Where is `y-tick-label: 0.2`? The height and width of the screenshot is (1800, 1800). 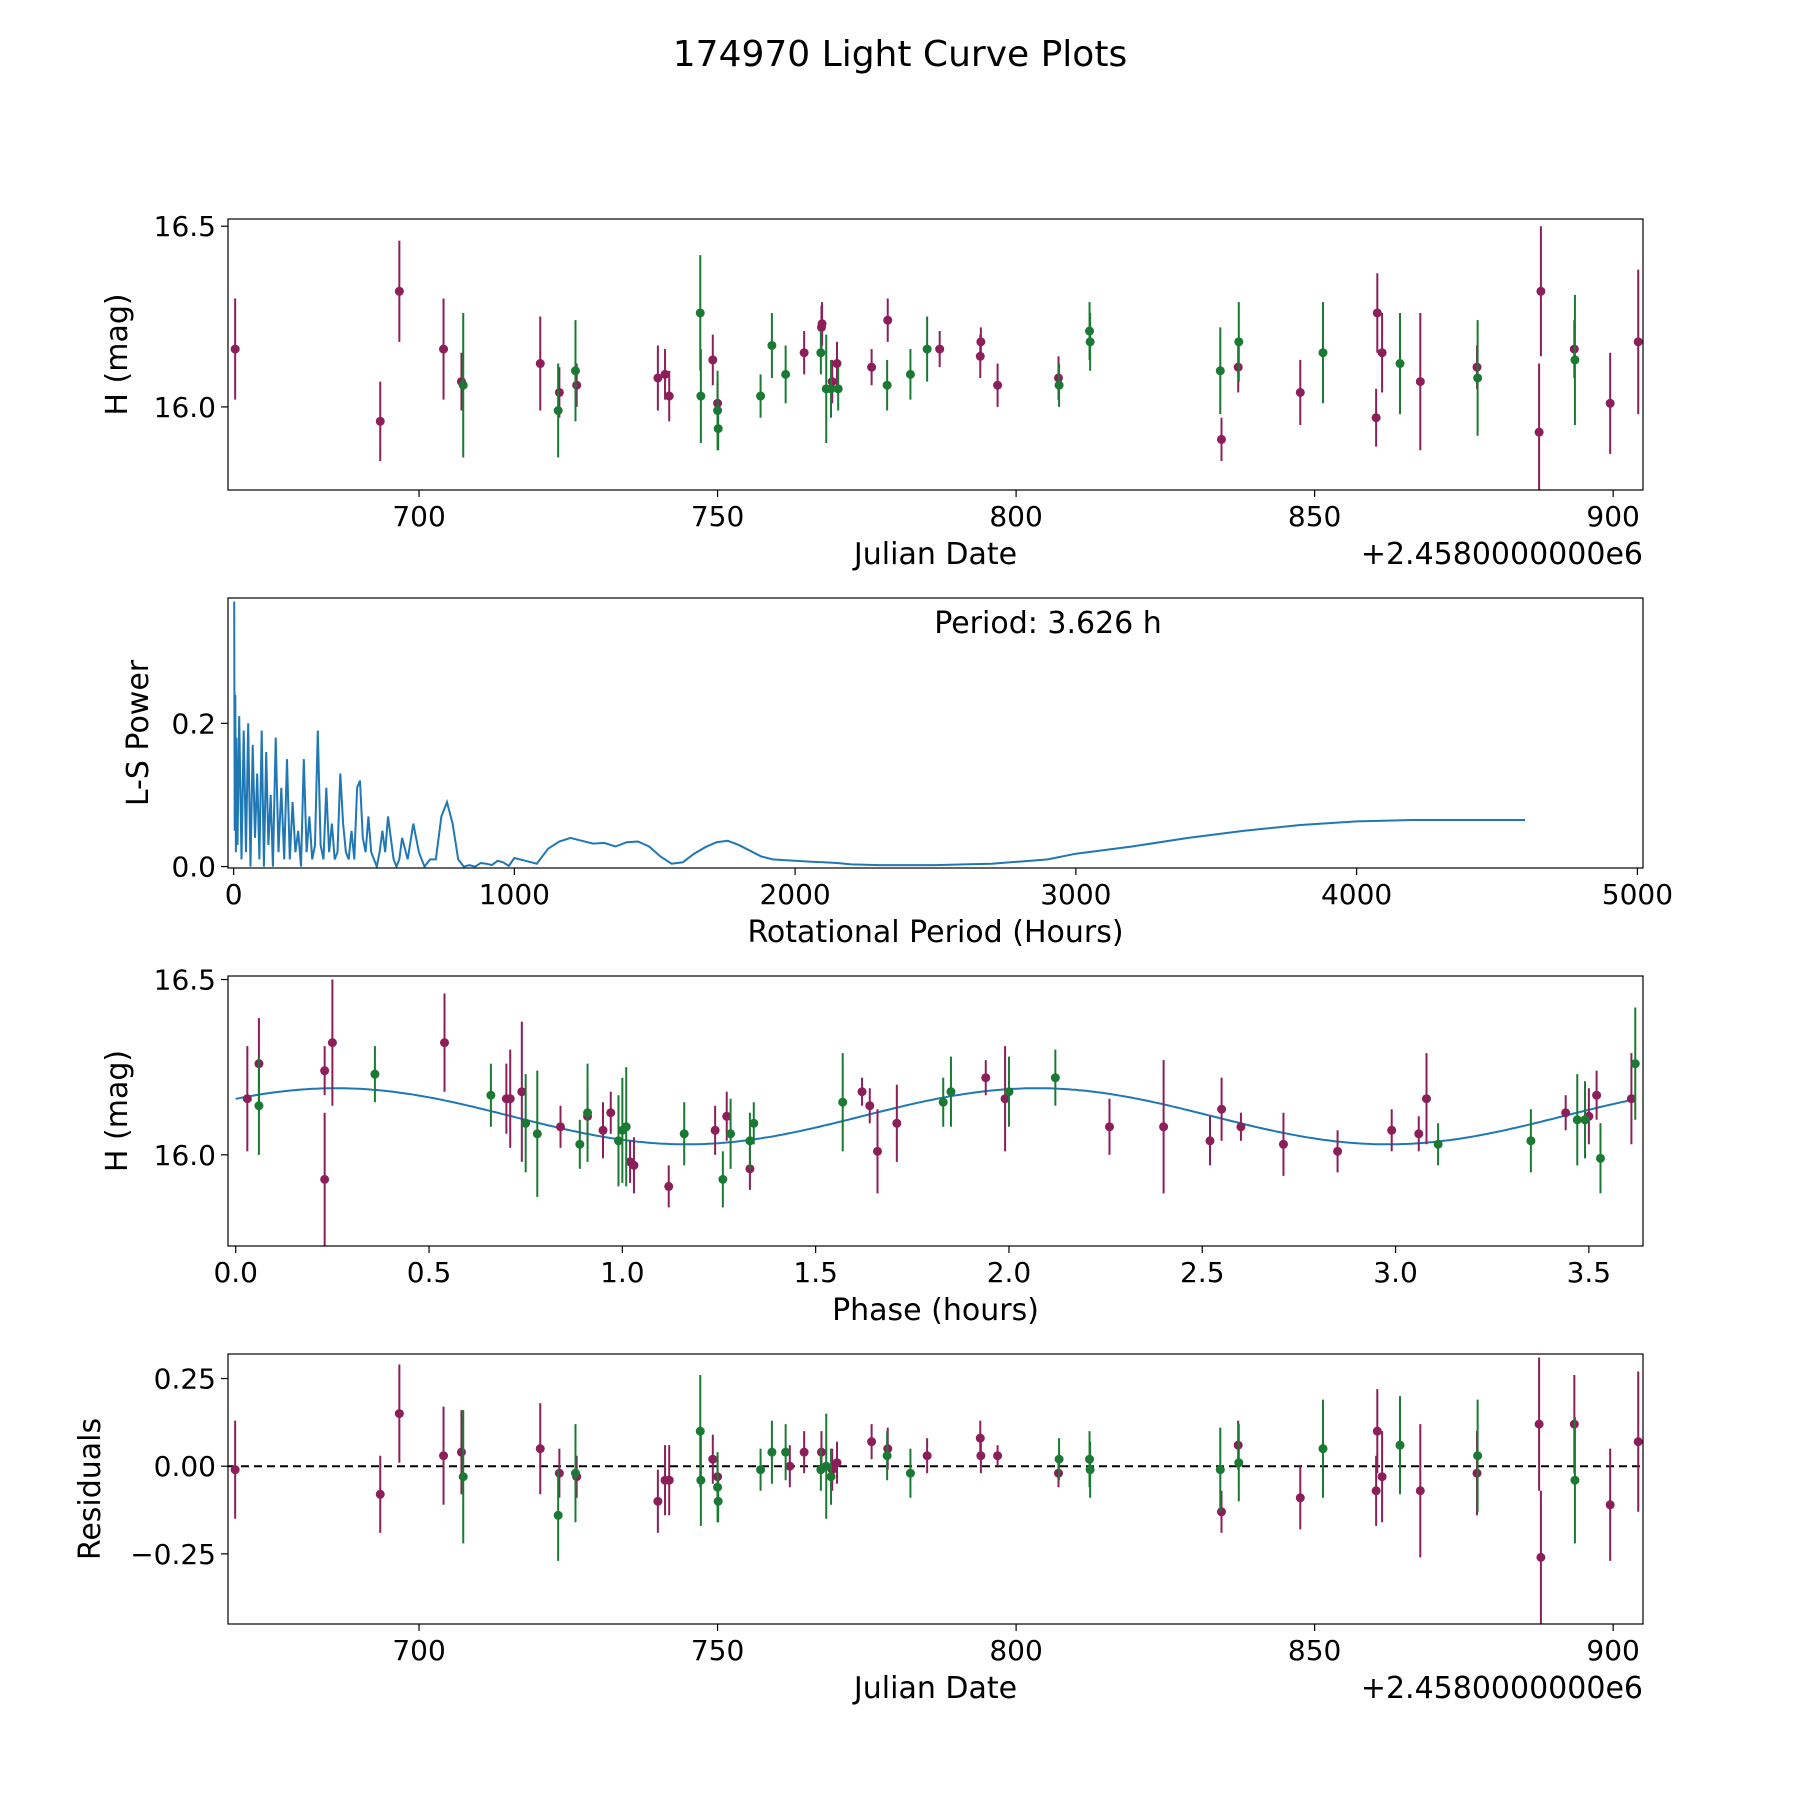
y-tick-label: 0.2 is located at coordinates (193, 723).